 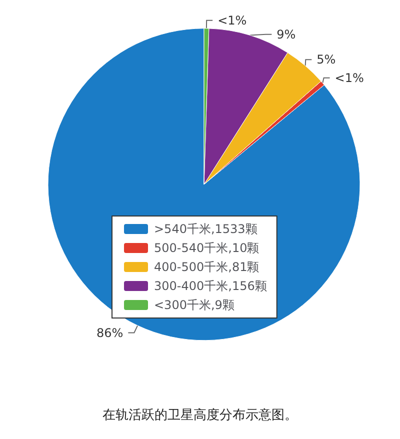 What do you see at coordinates (286, 34) in the screenshot?
I see `data-label: 9%` at bounding box center [286, 34].